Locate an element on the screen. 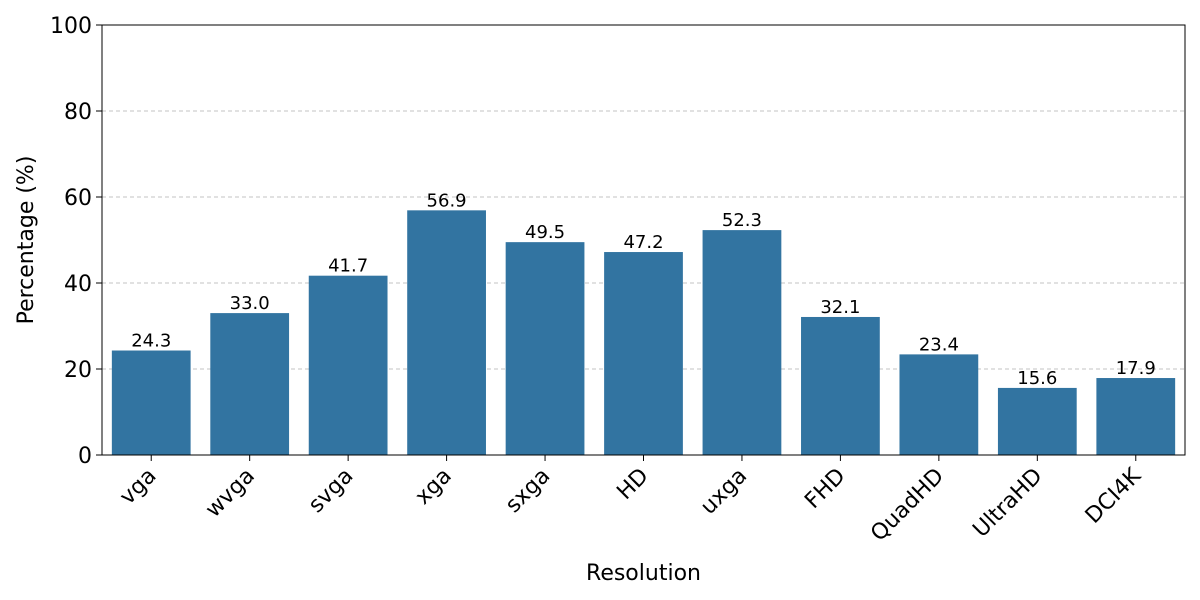 This screenshot has height=600, width=1200. x-tick-label: vga is located at coordinates (138, 487).